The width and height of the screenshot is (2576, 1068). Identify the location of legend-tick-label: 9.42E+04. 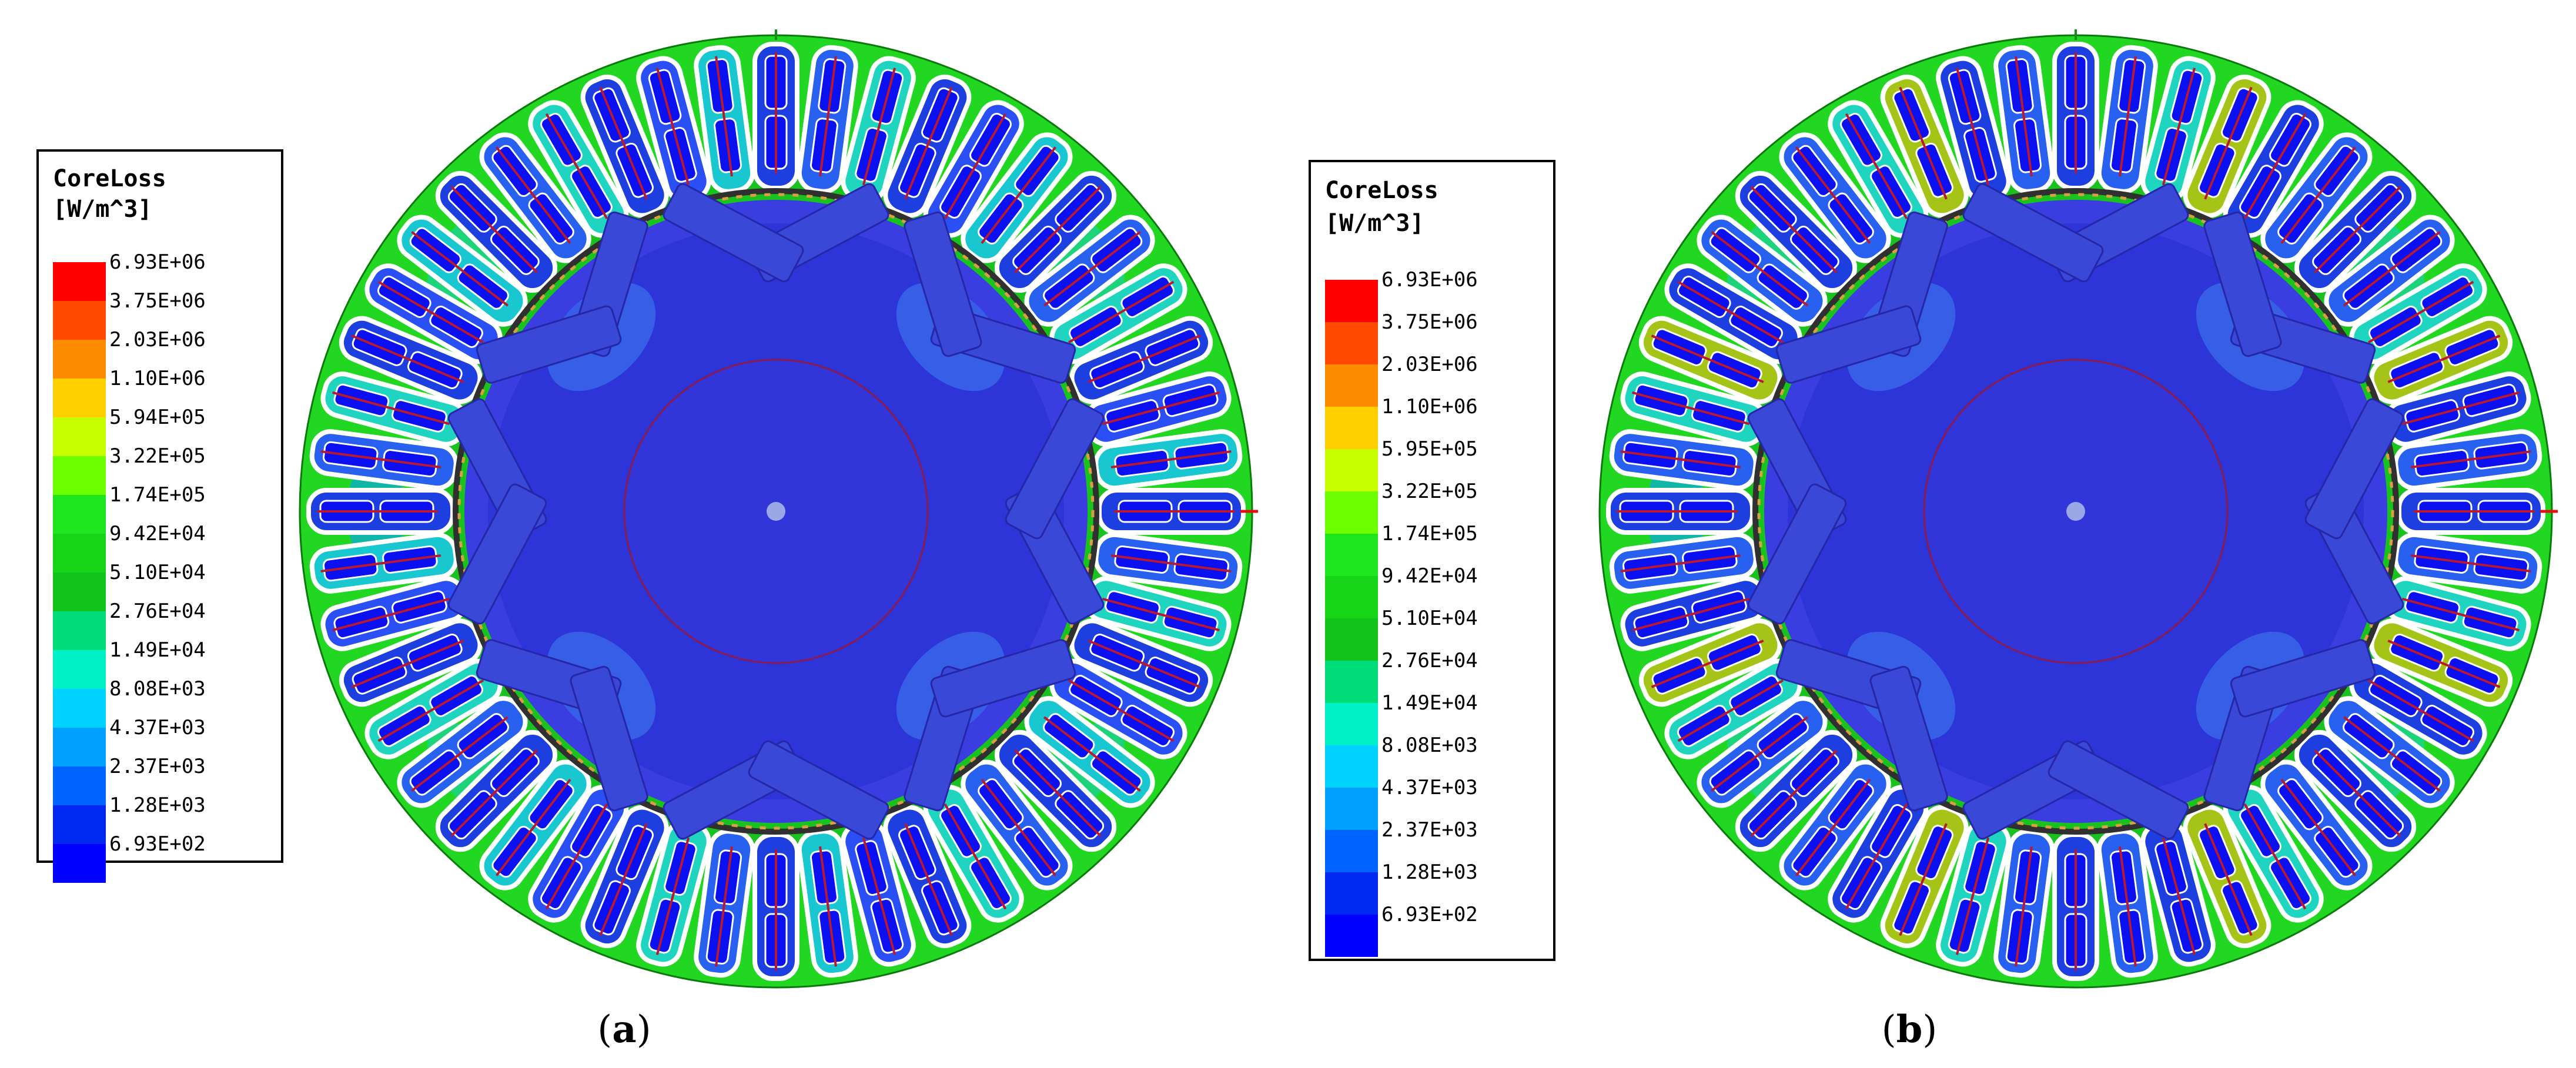
(157, 533).